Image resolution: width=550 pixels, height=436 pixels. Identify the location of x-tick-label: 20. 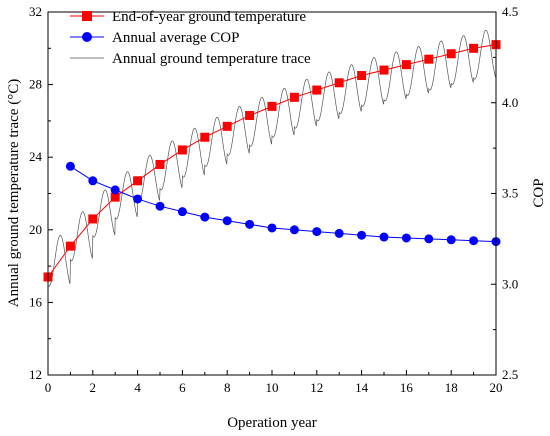
(496, 387).